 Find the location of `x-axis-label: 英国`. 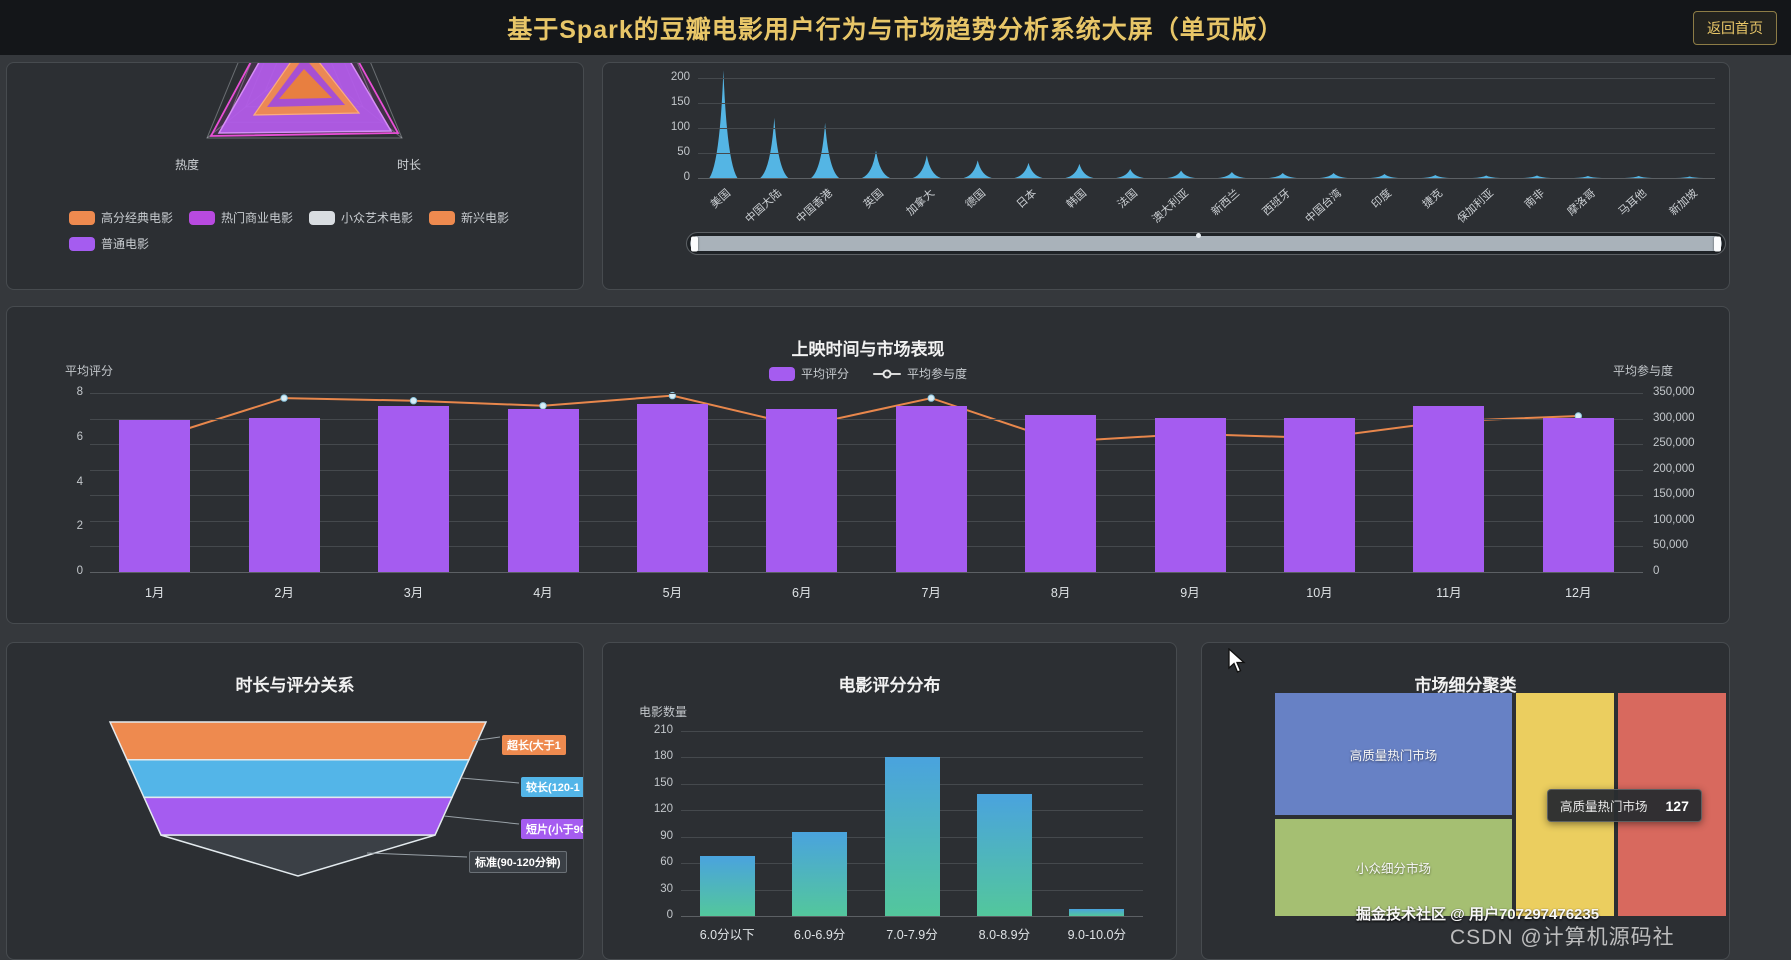

x-axis-label: 英国 is located at coordinates (874, 199).